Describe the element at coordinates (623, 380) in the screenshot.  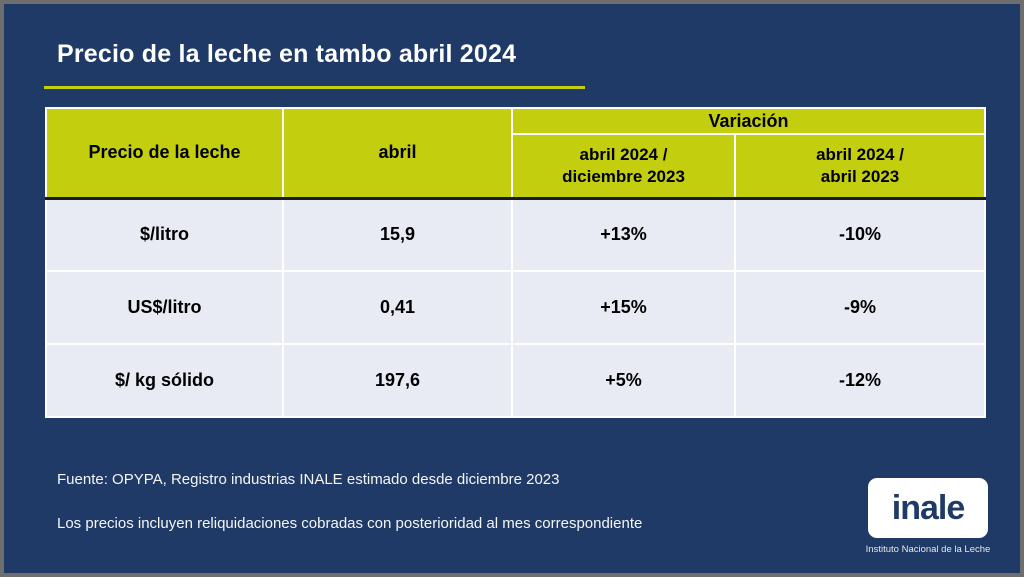
I see `variation-vs-dec2023-value: +5%` at that location.